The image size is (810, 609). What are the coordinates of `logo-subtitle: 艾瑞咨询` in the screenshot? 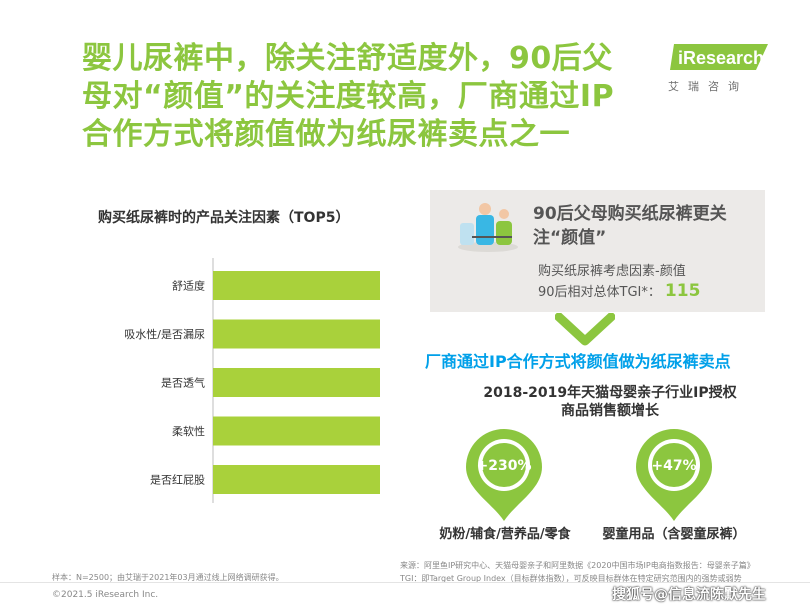 It's located at (708, 86).